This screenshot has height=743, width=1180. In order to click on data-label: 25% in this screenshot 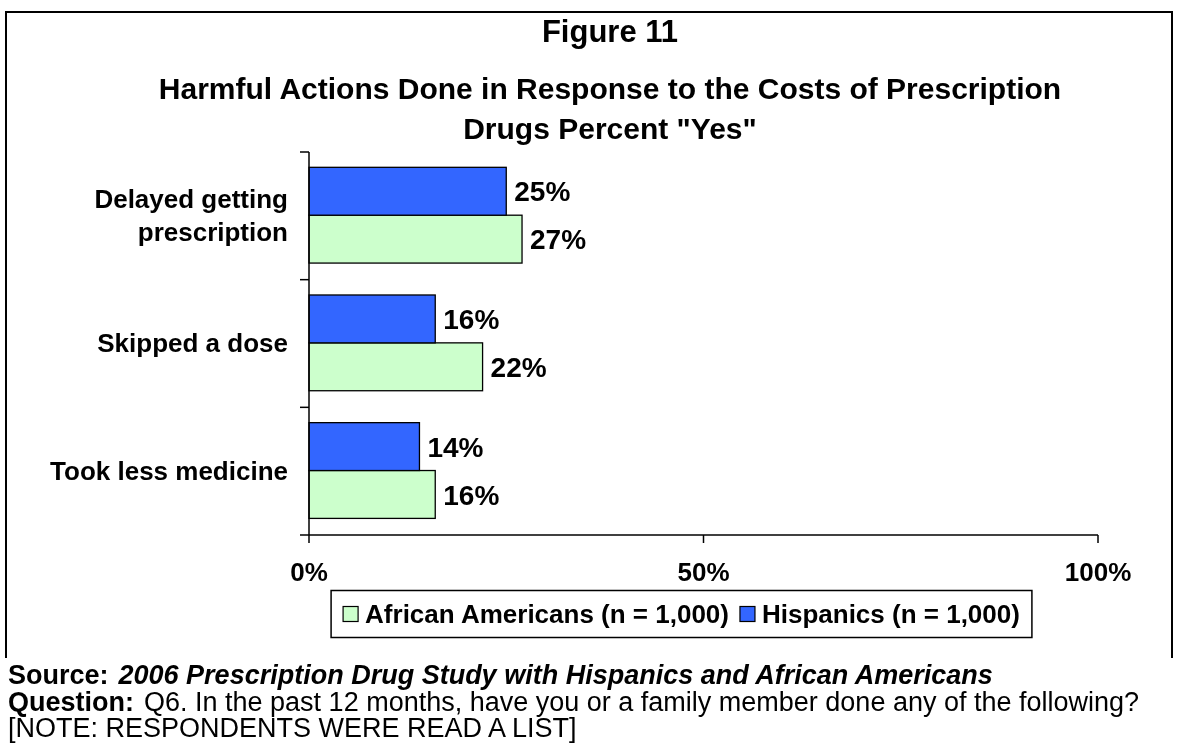, I will do `click(542, 192)`.